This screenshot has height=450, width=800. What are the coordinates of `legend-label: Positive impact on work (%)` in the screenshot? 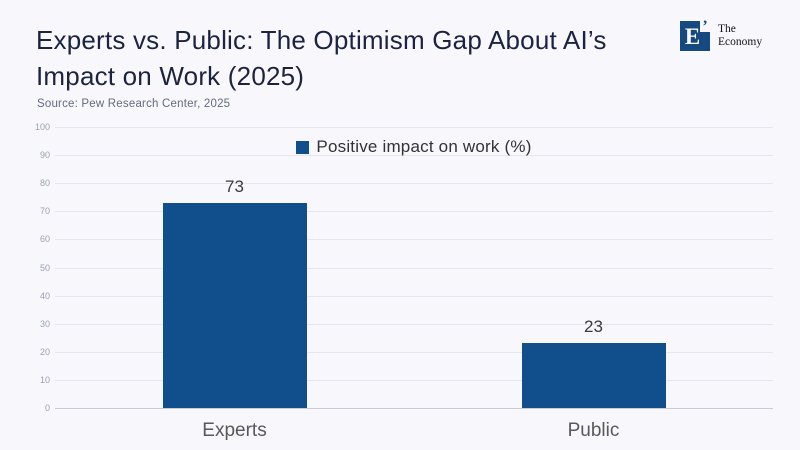 It's located at (424, 146).